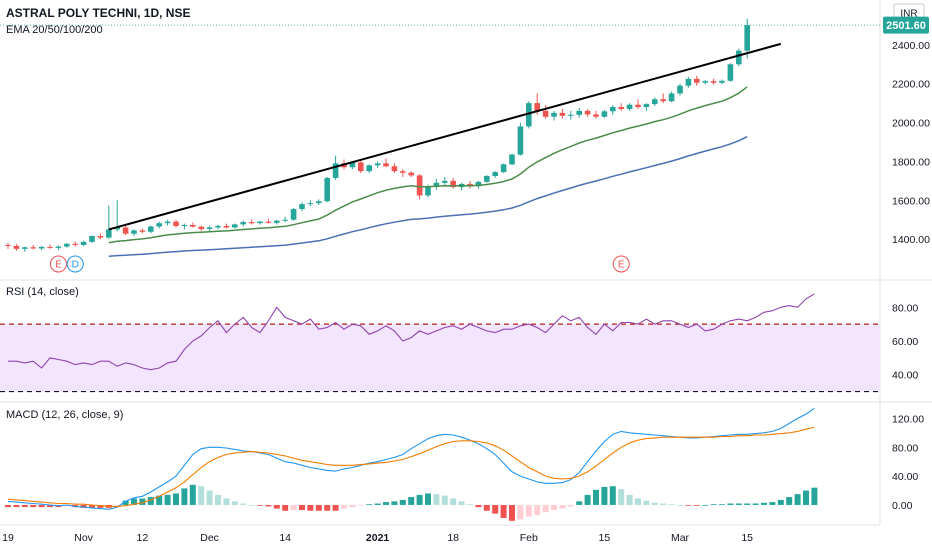  Describe the element at coordinates (143, 538) in the screenshot. I see `time-tick-label: 12` at that location.